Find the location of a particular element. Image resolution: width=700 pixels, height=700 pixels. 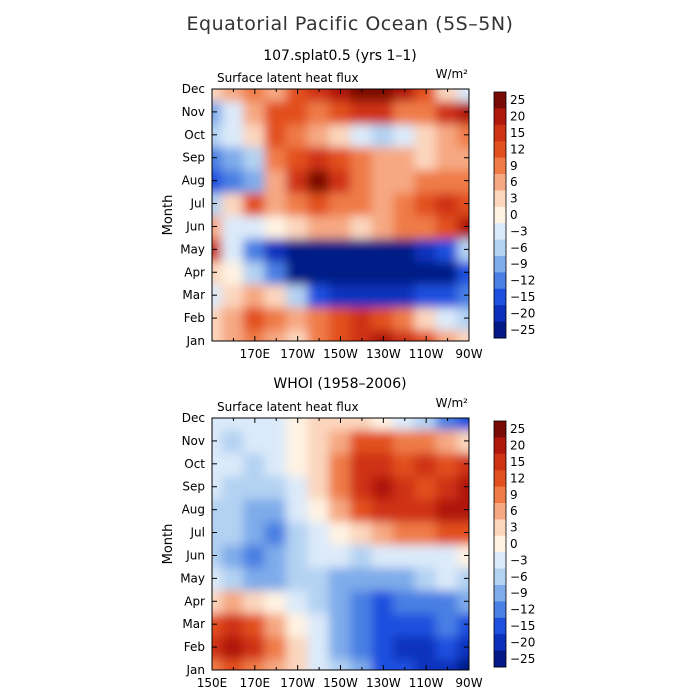

panel-2-subtitle: WHOI (1958–2006) is located at coordinates (339, 384).